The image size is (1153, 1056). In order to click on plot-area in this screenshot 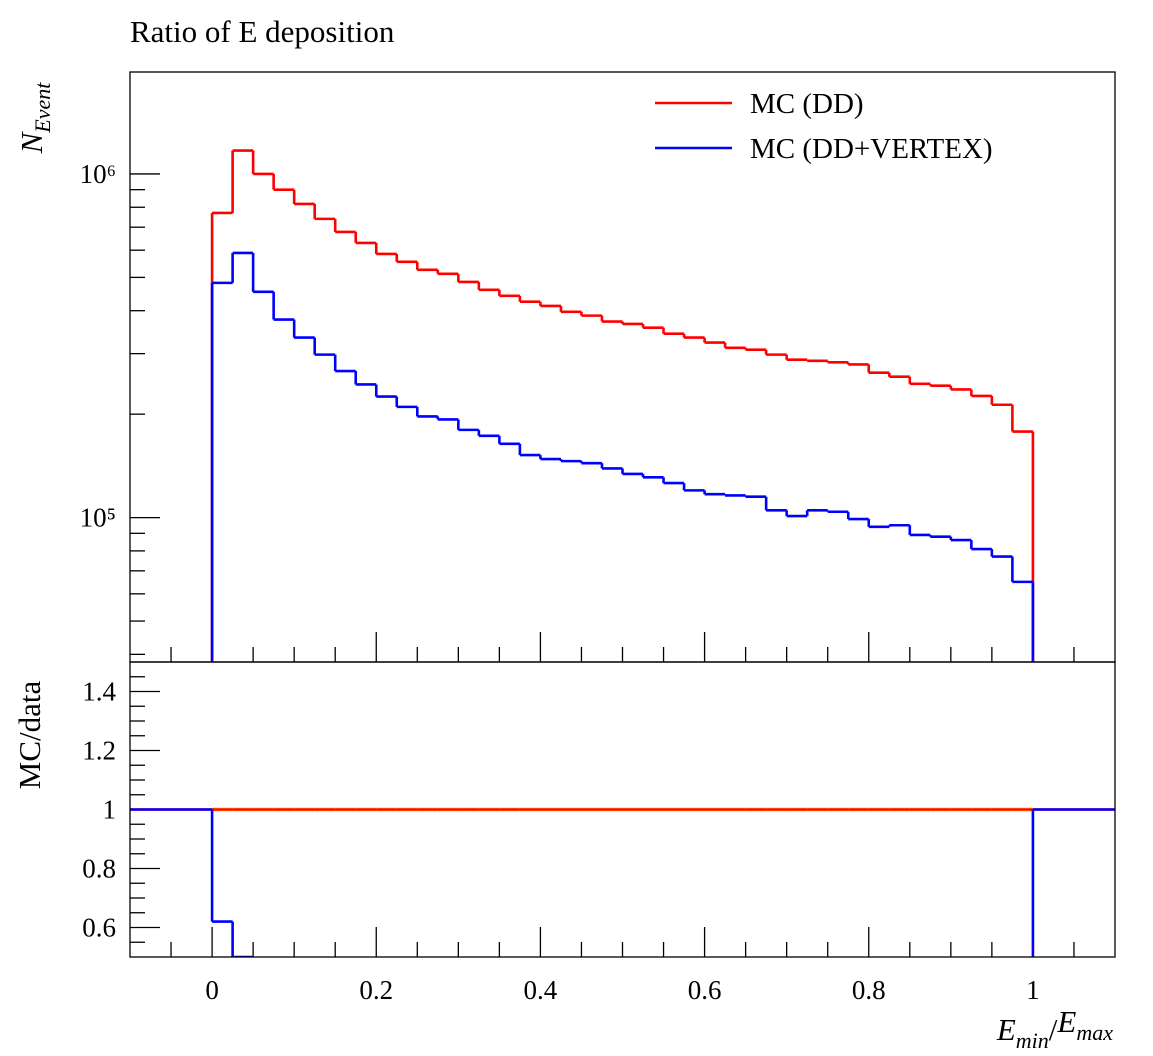, I will do `click(622, 882)`.